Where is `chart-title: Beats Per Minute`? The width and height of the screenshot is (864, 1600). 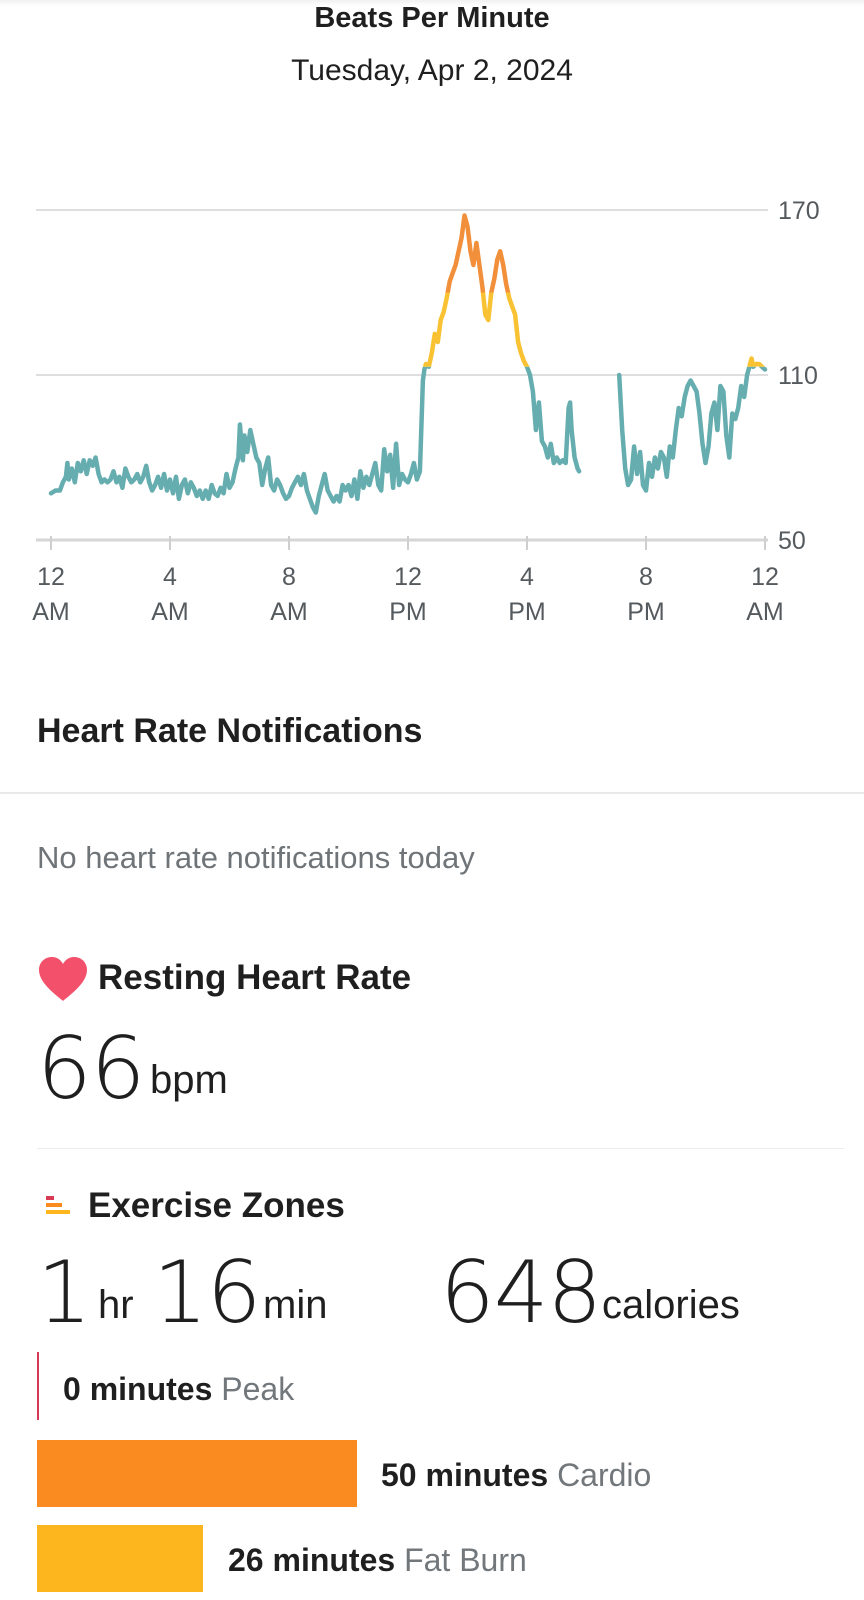 chart-title: Beats Per Minute is located at coordinates (432, 18).